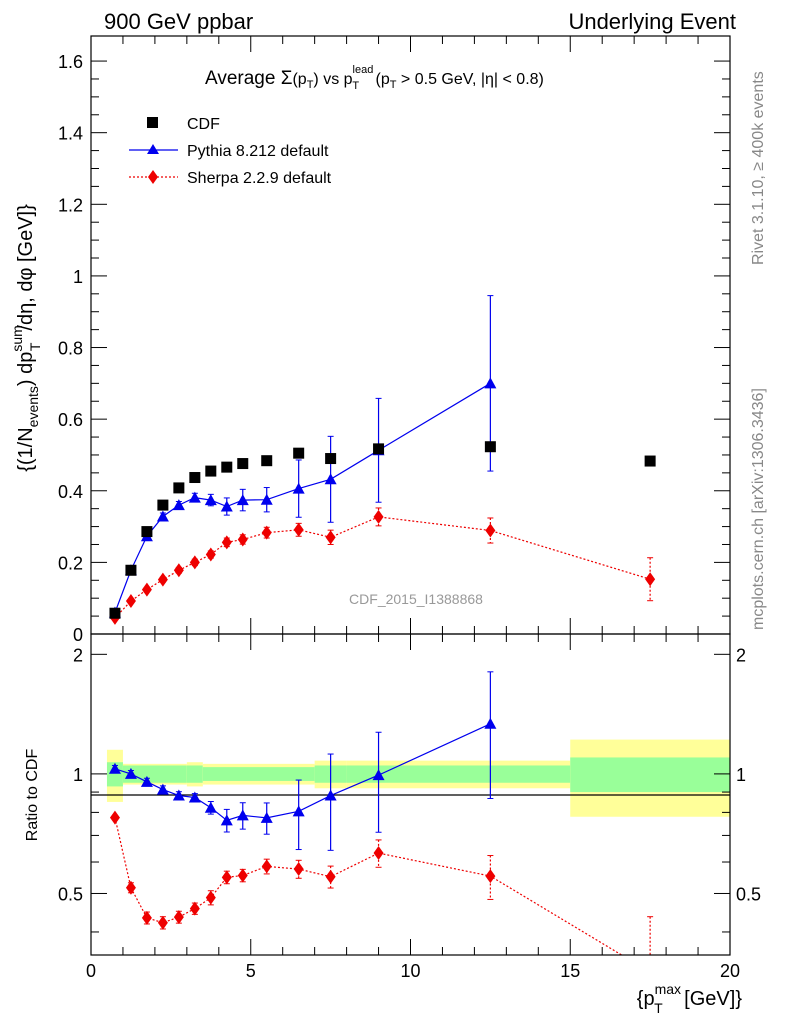  Describe the element at coordinates (152, 122) in the screenshot. I see `legend-cdf-marker` at that location.